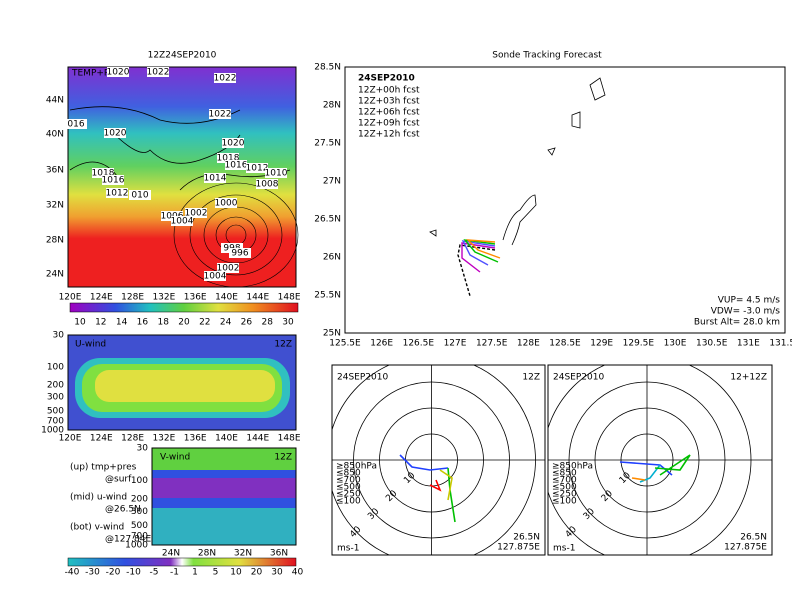  Describe the element at coordinates (746, 312) in the screenshot. I see `stat: VDW= -3.0 m/s` at that location.